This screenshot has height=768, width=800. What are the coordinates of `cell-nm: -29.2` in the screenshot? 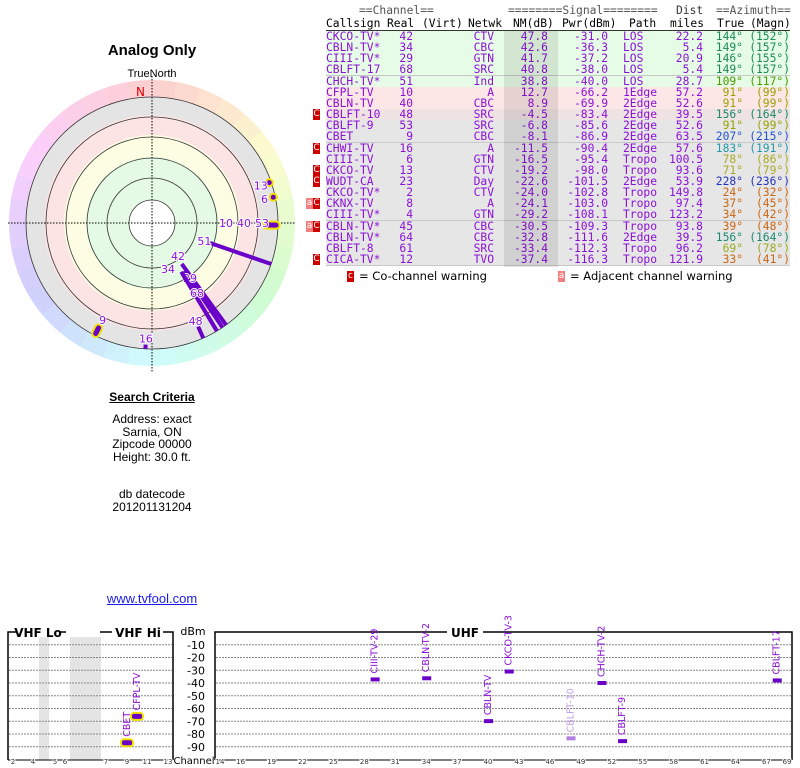 It's located at (530, 215).